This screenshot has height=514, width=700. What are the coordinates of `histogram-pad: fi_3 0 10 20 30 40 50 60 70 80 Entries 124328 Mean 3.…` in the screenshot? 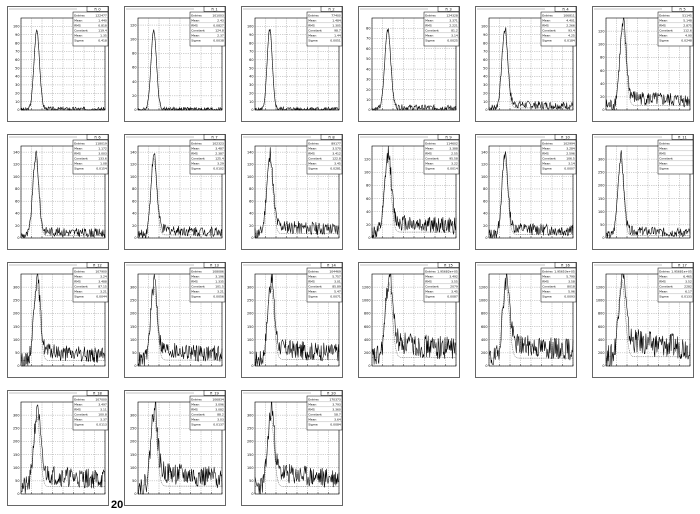 It's located at (409, 64).